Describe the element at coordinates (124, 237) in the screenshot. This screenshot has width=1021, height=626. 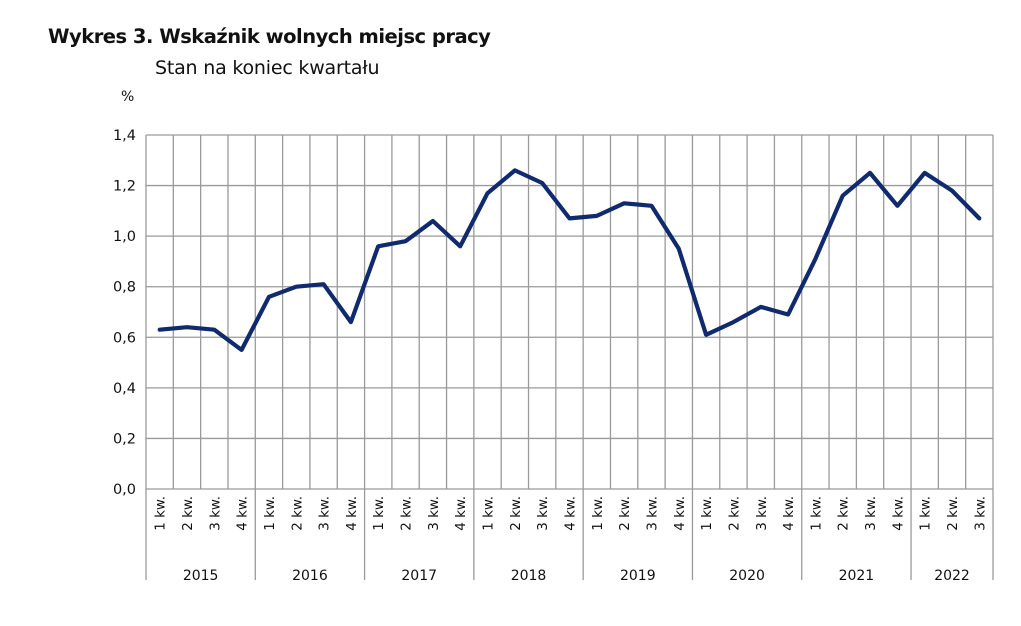
I see `y-tick-label: 1,0` at that location.